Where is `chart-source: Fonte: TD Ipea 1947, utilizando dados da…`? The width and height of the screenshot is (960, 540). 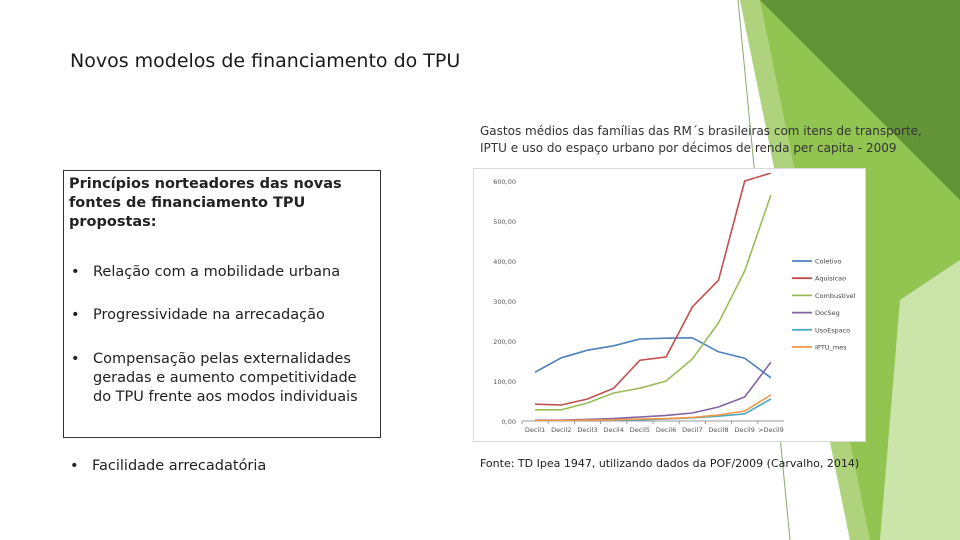
chart-source: Fonte: TD Ipea 1947, utilizando dados da… is located at coordinates (670, 463).